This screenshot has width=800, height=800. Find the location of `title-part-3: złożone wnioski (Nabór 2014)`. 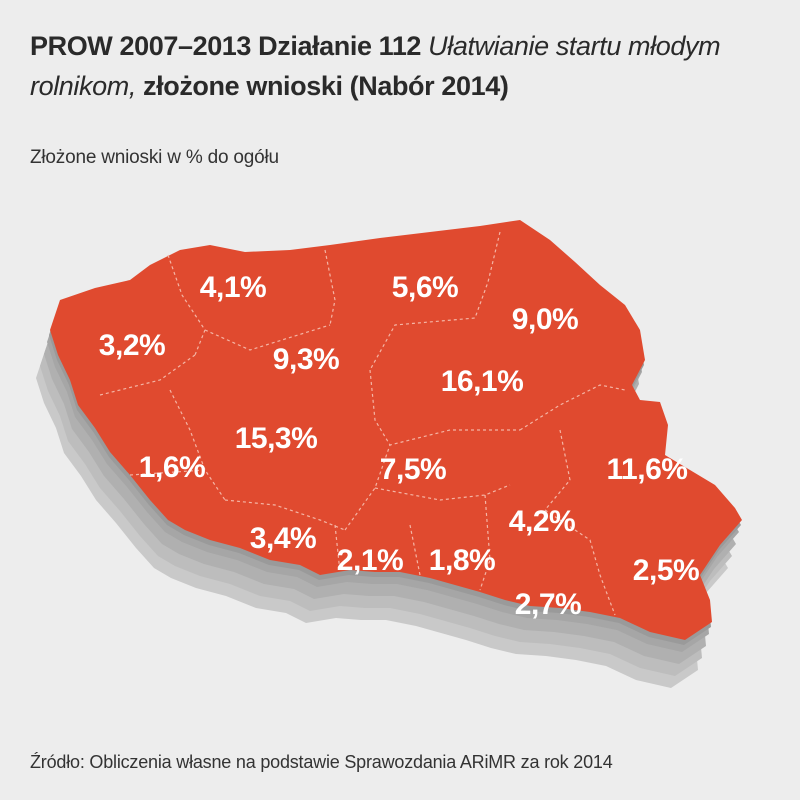

title-part-3: złożone wnioski (Nabór 2014) is located at coordinates (322, 86).